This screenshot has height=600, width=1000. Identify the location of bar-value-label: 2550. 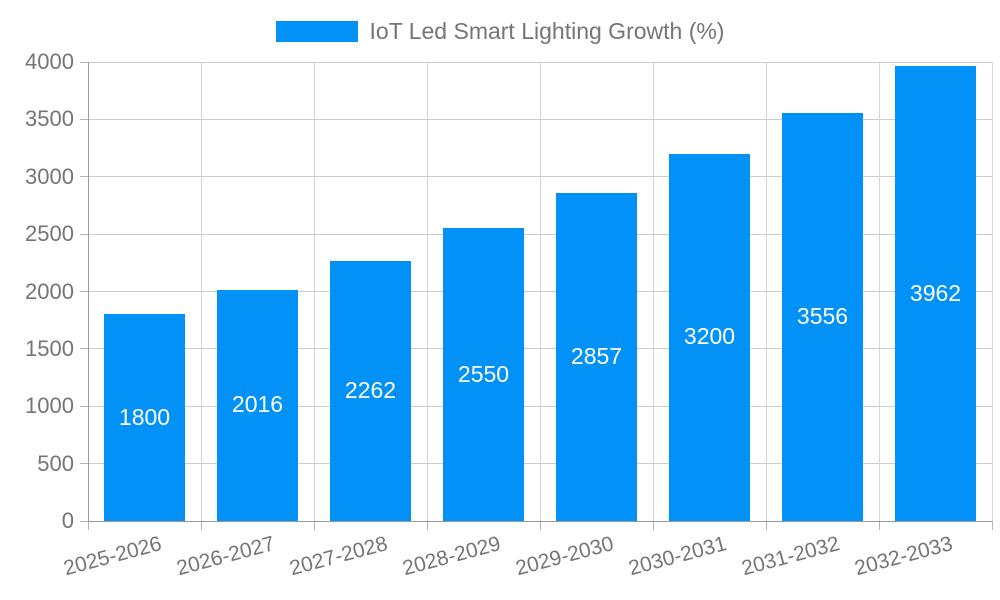
(483, 373).